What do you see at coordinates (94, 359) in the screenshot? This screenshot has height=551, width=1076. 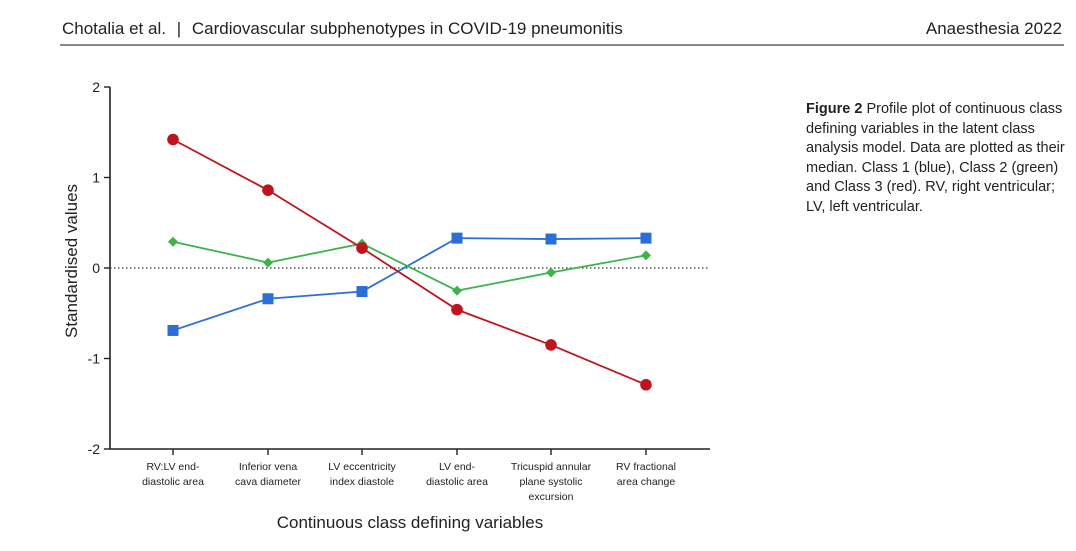 I see `y-tick-label: -1` at bounding box center [94, 359].